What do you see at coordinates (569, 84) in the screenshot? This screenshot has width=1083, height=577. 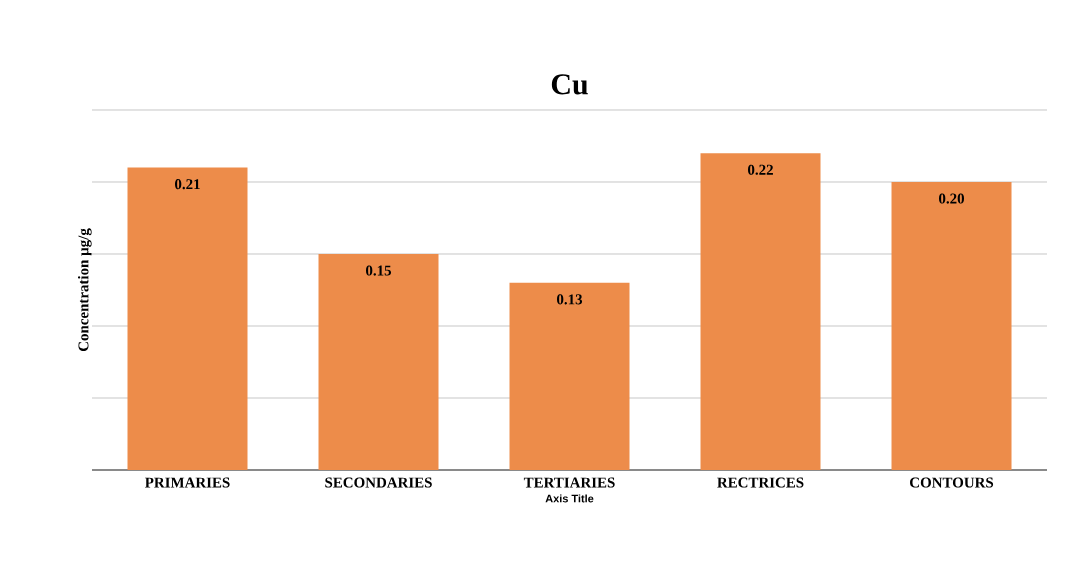 I see `chart-title: Cu` at bounding box center [569, 84].